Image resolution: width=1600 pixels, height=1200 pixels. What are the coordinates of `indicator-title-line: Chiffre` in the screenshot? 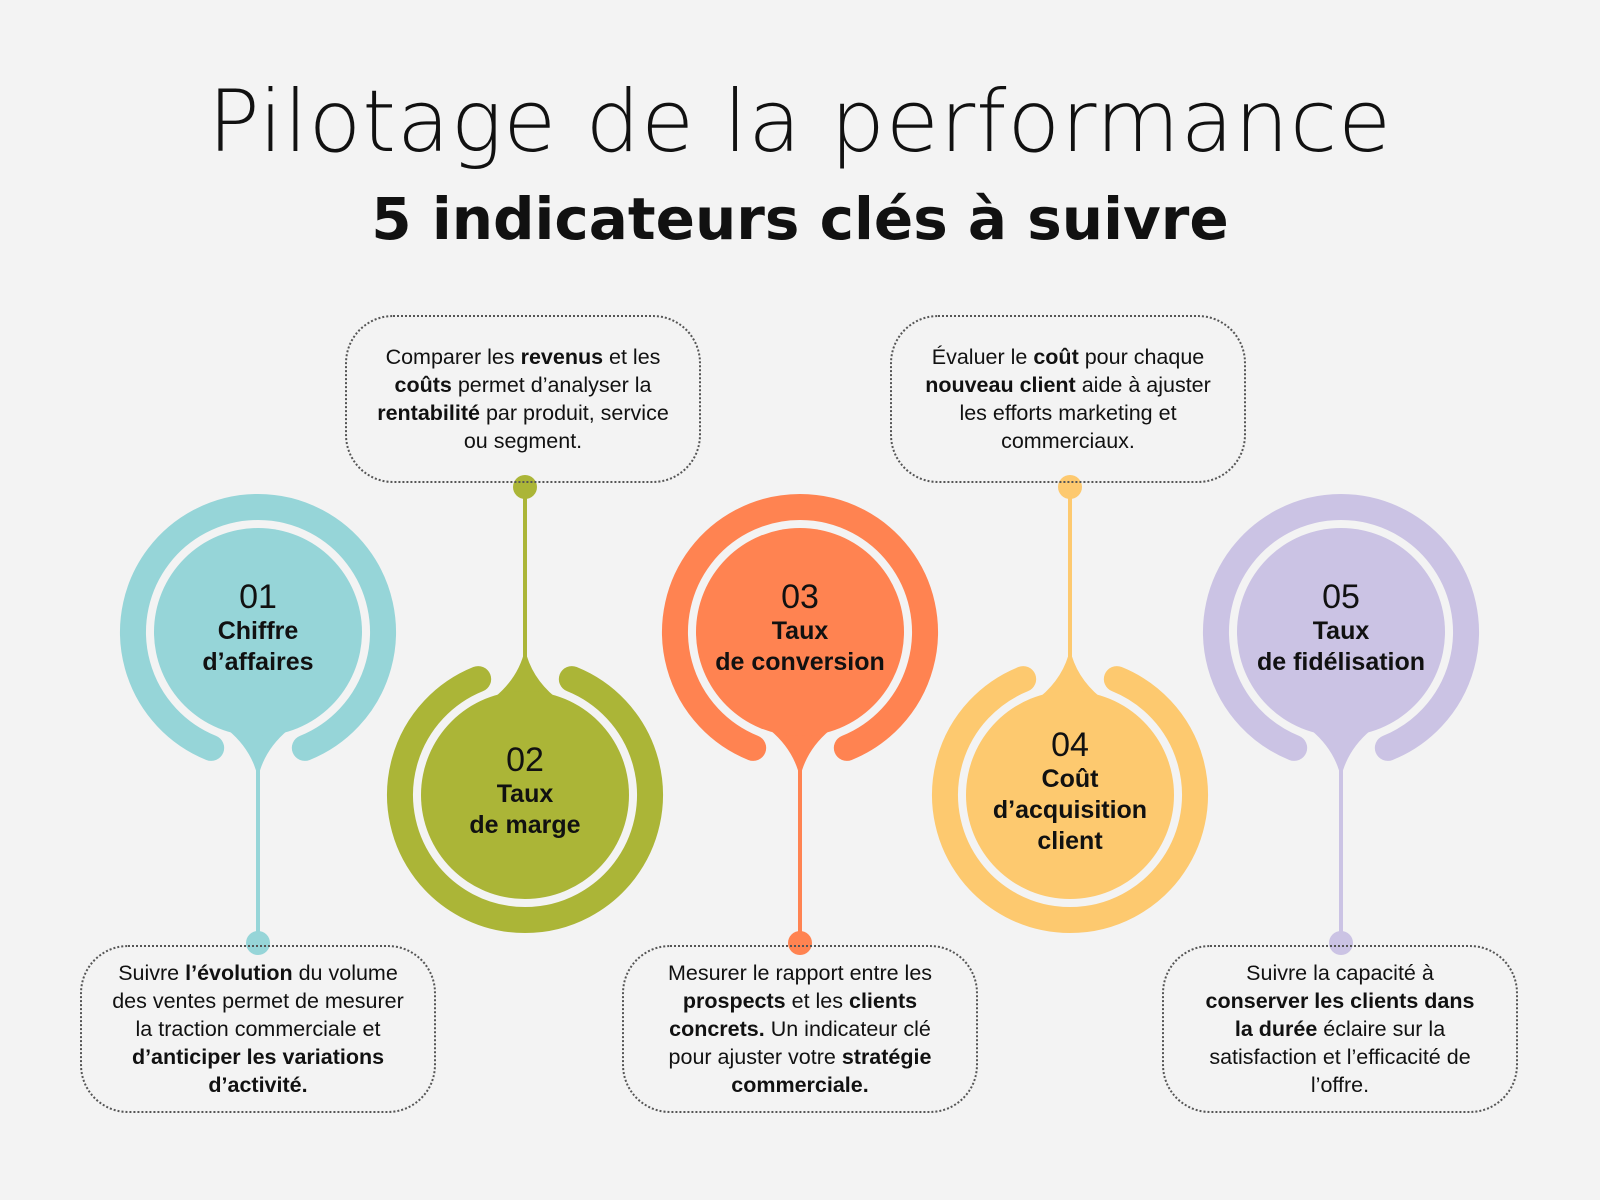 It's located at (258, 631).